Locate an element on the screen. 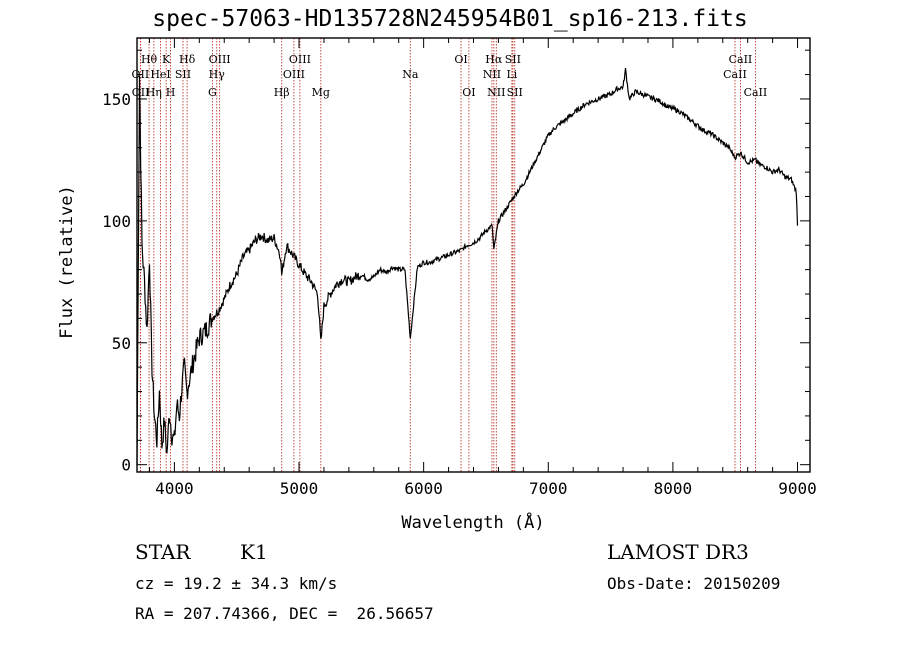 This screenshot has height=649, width=900. line-label-5: K is located at coordinates (166, 59).